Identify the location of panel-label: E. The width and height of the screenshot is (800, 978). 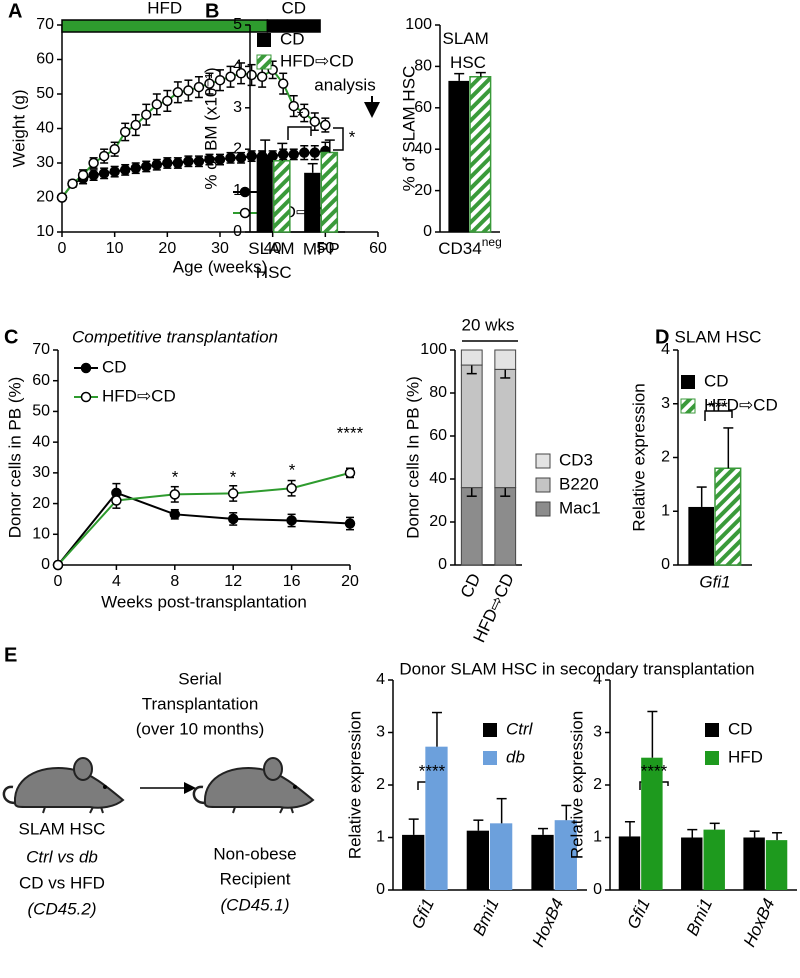
(10, 655).